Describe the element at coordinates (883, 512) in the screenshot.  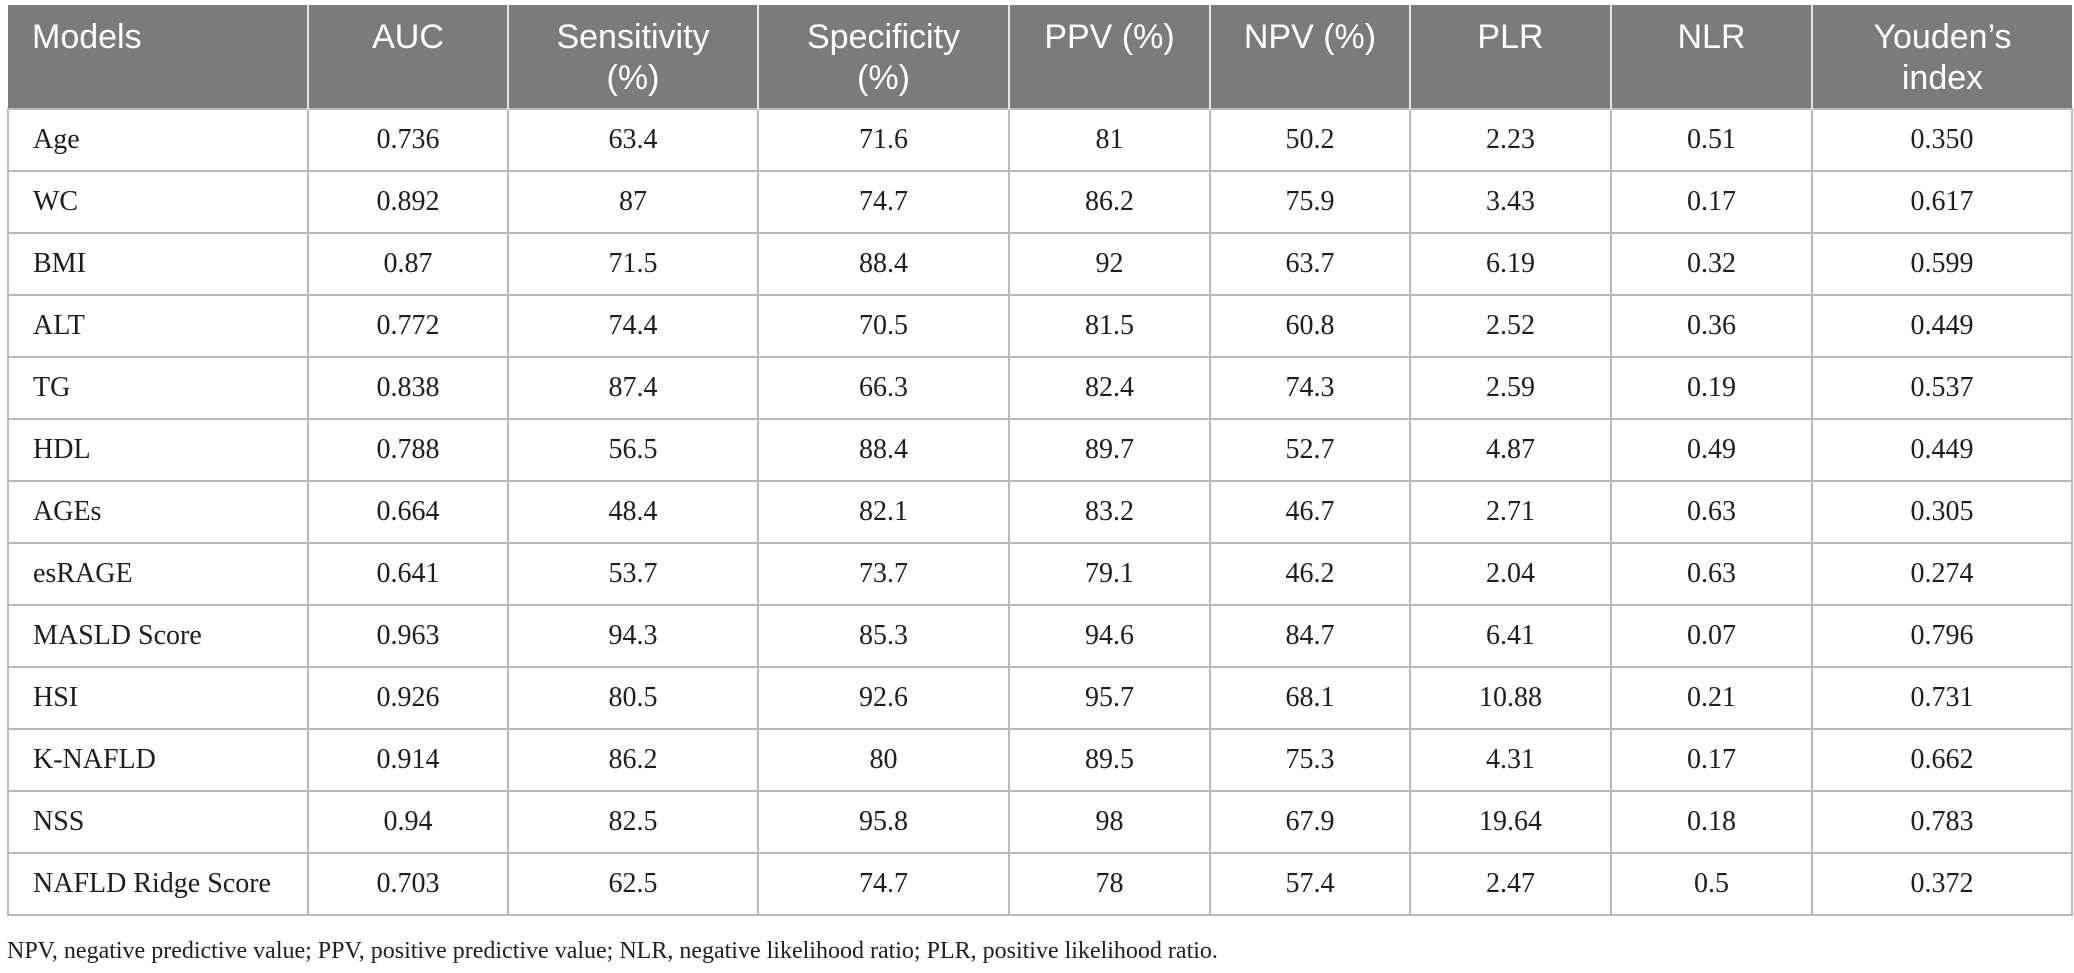
I see `cell-specificity: 82.1` at that location.